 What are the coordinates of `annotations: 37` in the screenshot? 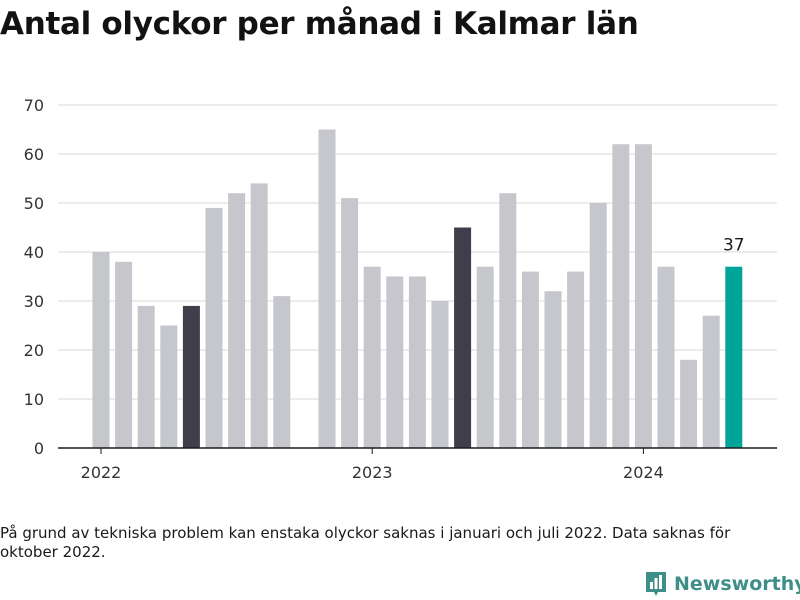 It's located at (734, 246).